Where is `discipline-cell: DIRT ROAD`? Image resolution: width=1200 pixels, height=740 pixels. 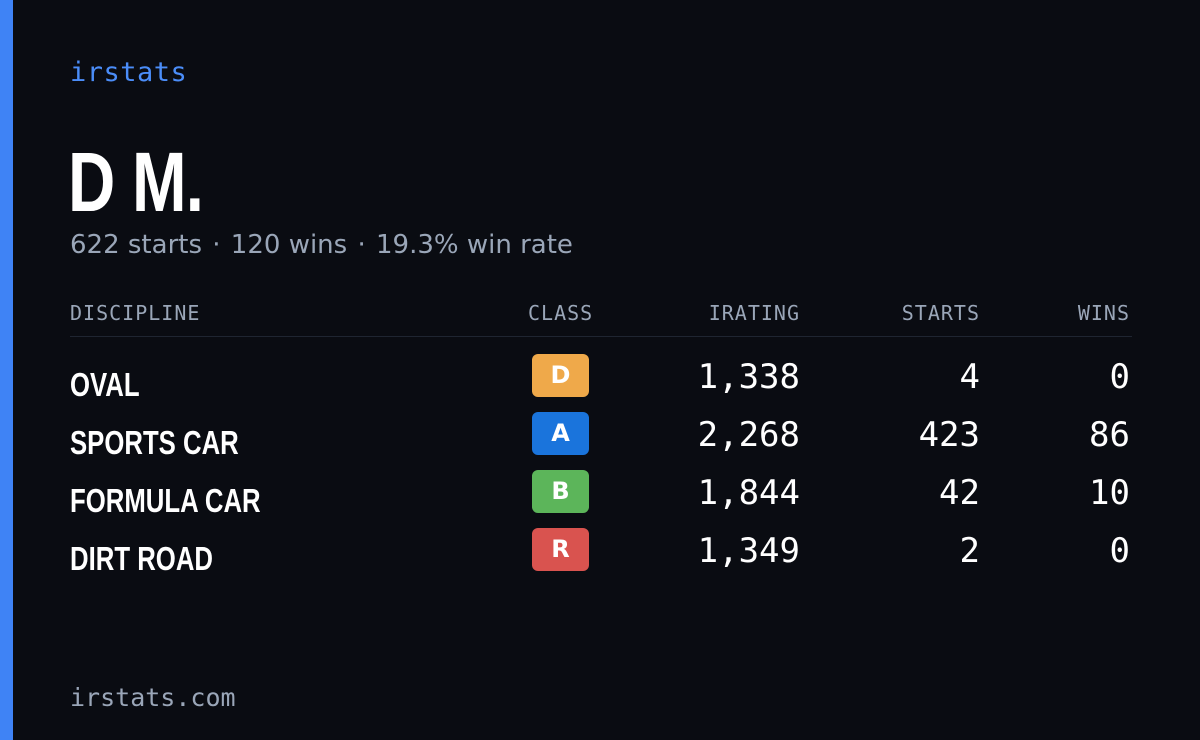
discipline-cell: DIRT ROAD is located at coordinates (141, 558).